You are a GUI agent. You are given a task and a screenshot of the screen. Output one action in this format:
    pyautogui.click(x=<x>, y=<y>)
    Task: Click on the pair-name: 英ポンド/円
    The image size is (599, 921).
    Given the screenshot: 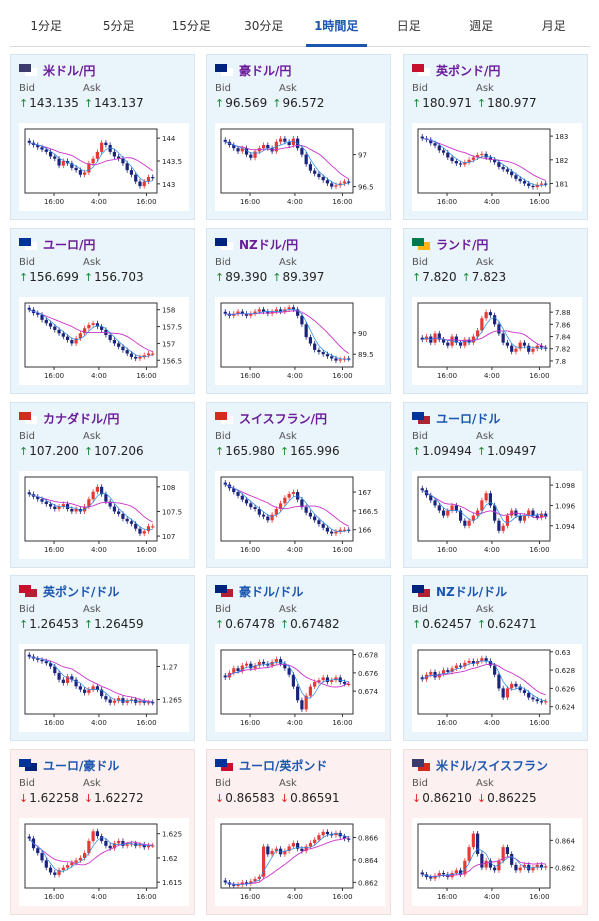 What is the action you would take?
    pyautogui.click(x=468, y=70)
    